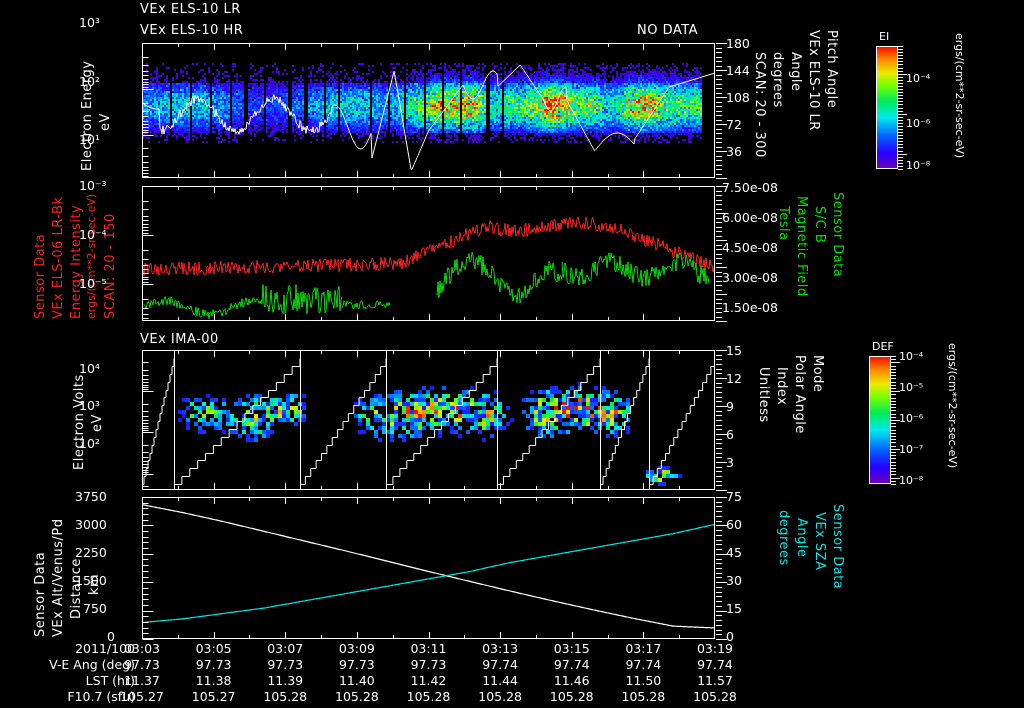  What do you see at coordinates (89, 81) in the screenshot?
I see `panel1-ytick-1: 10²` at bounding box center [89, 81].